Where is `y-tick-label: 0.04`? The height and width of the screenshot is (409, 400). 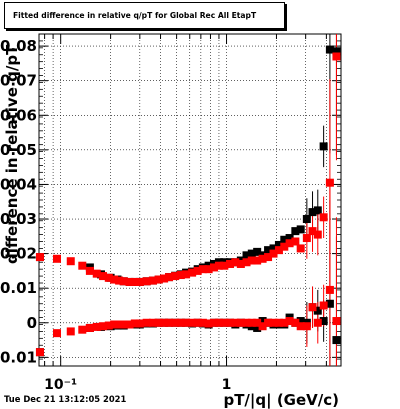 y-tick-label: 0.04 is located at coordinates (18, 184).